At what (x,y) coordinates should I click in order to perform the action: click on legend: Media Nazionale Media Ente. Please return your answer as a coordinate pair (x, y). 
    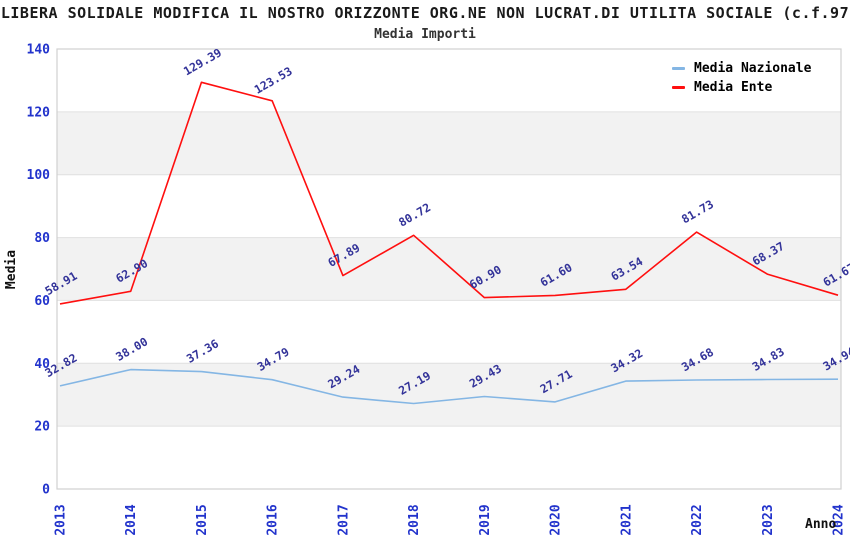
    Looking at the image, I should click on (742, 78).